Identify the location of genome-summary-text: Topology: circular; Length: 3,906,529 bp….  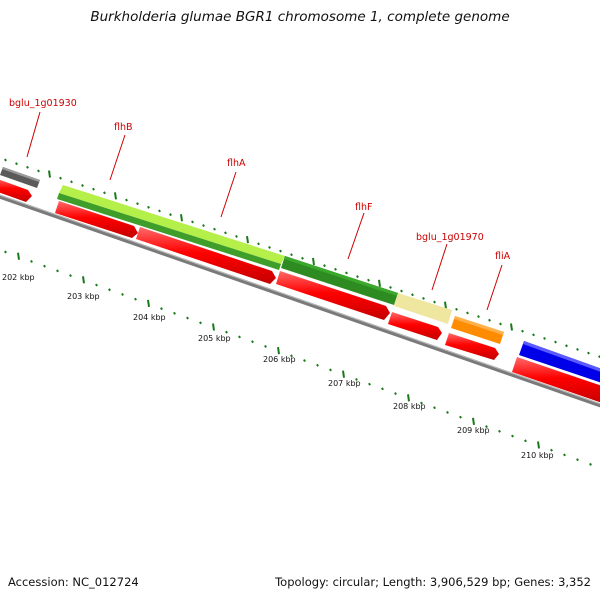
(433, 582).